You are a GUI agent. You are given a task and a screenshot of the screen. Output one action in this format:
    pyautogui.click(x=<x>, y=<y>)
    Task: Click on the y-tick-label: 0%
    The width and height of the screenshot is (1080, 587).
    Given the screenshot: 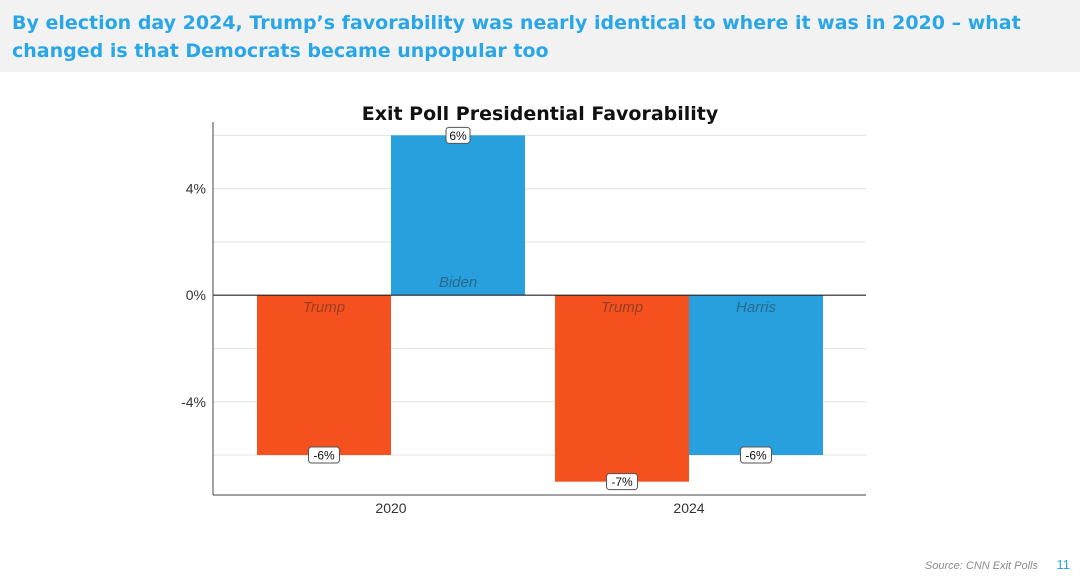 What is the action you would take?
    pyautogui.click(x=196, y=295)
    